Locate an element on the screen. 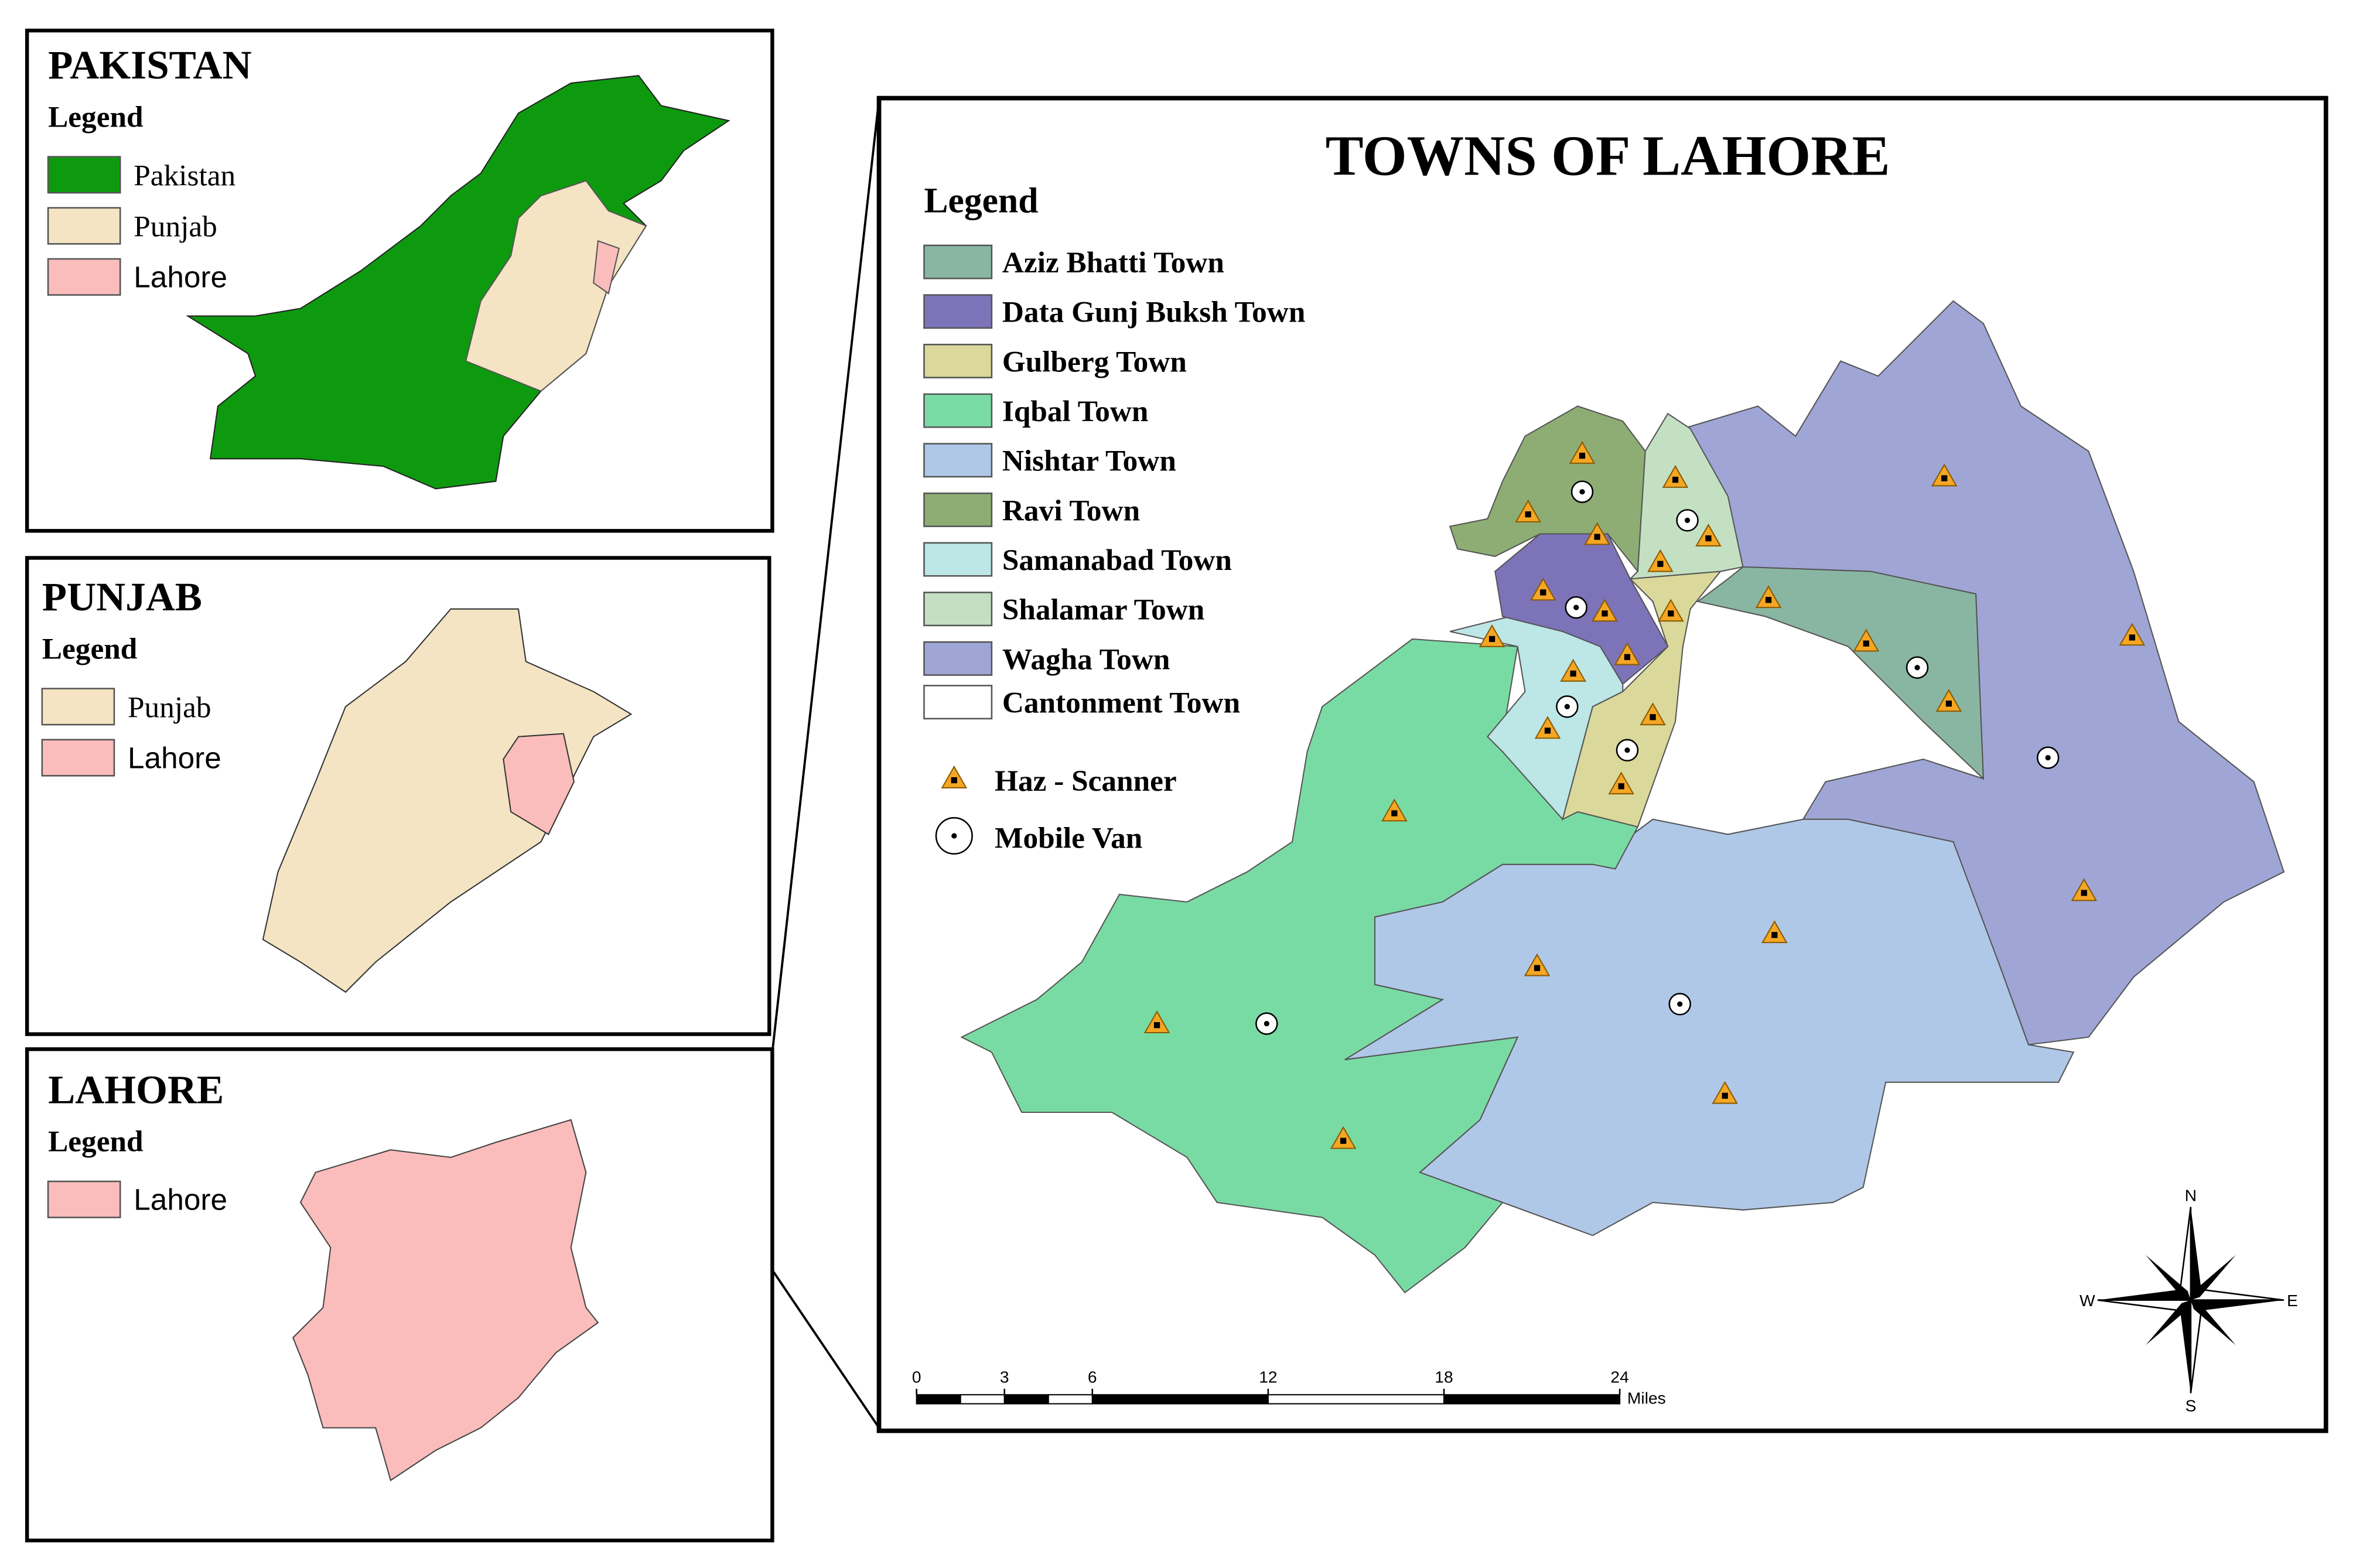 The image size is (2356, 1568). legend-label: Shalamar Town is located at coordinates (1103, 610).